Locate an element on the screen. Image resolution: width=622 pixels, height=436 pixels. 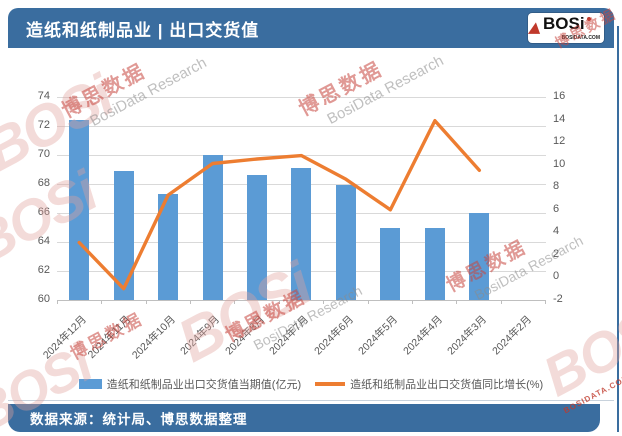
legend: 造纸和纸制品业出口交货值当期值(亿元) 造纸和纸制品业出口交货值同比增长(%) is located at coordinates (311, 384).